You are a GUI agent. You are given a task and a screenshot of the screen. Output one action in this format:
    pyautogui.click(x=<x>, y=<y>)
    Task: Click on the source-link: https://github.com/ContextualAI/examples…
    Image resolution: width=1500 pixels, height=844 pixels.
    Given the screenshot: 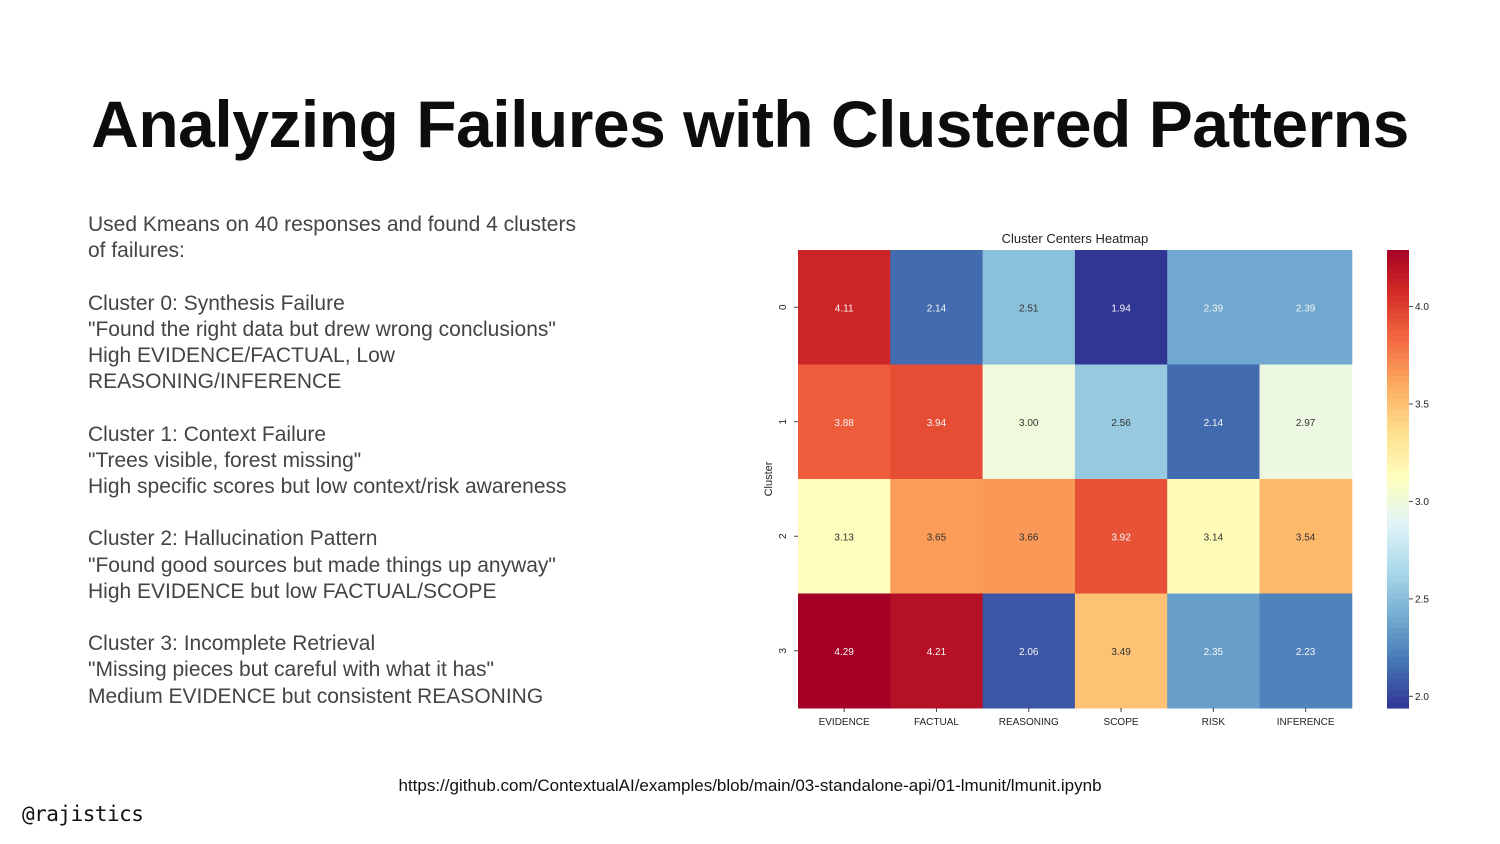 What is the action you would take?
    pyautogui.click(x=750, y=785)
    